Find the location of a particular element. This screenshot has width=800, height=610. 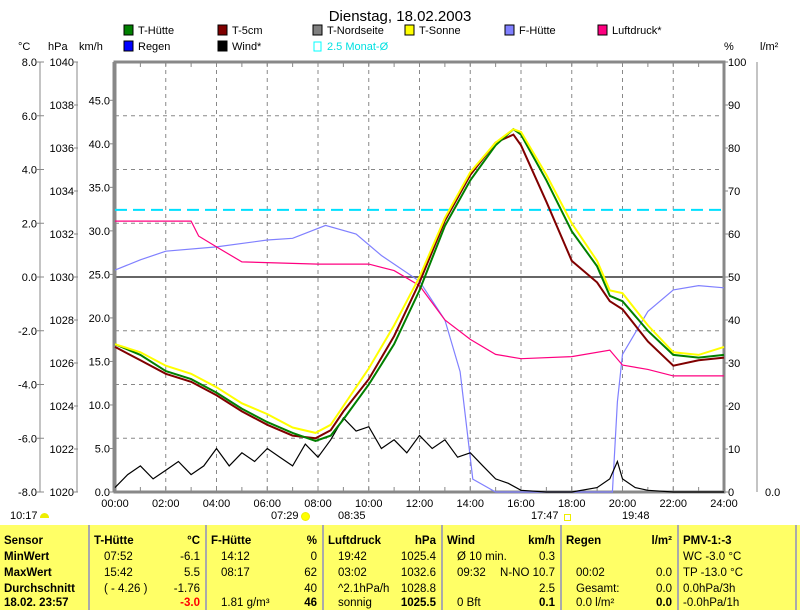

tick-kmh: 15.0 is located at coordinates (99, 362).